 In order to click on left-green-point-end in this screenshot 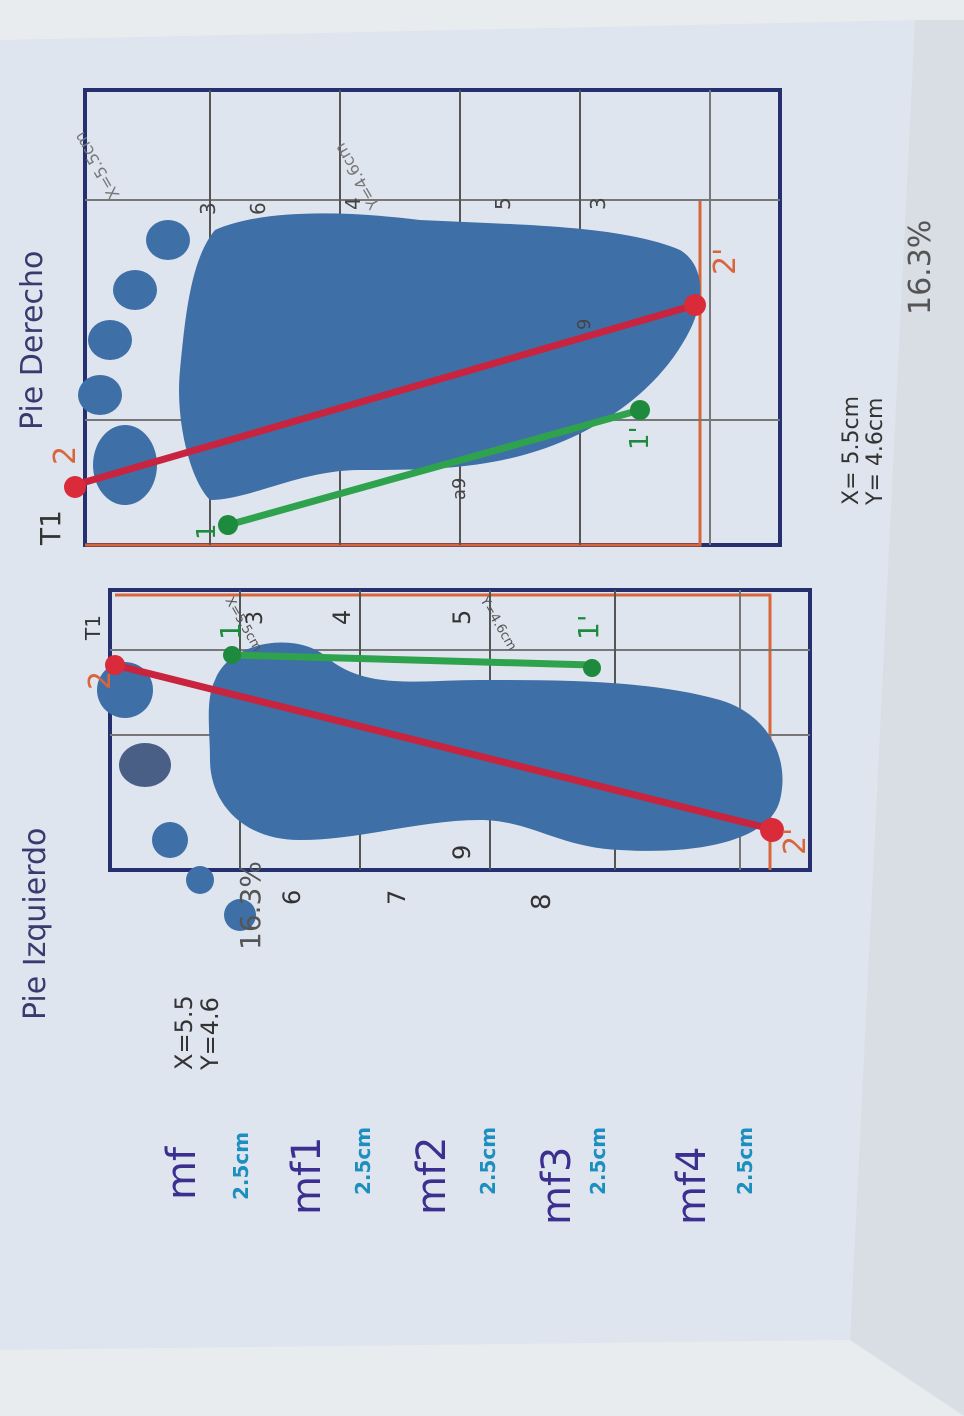, I will do `click(592, 668)`.